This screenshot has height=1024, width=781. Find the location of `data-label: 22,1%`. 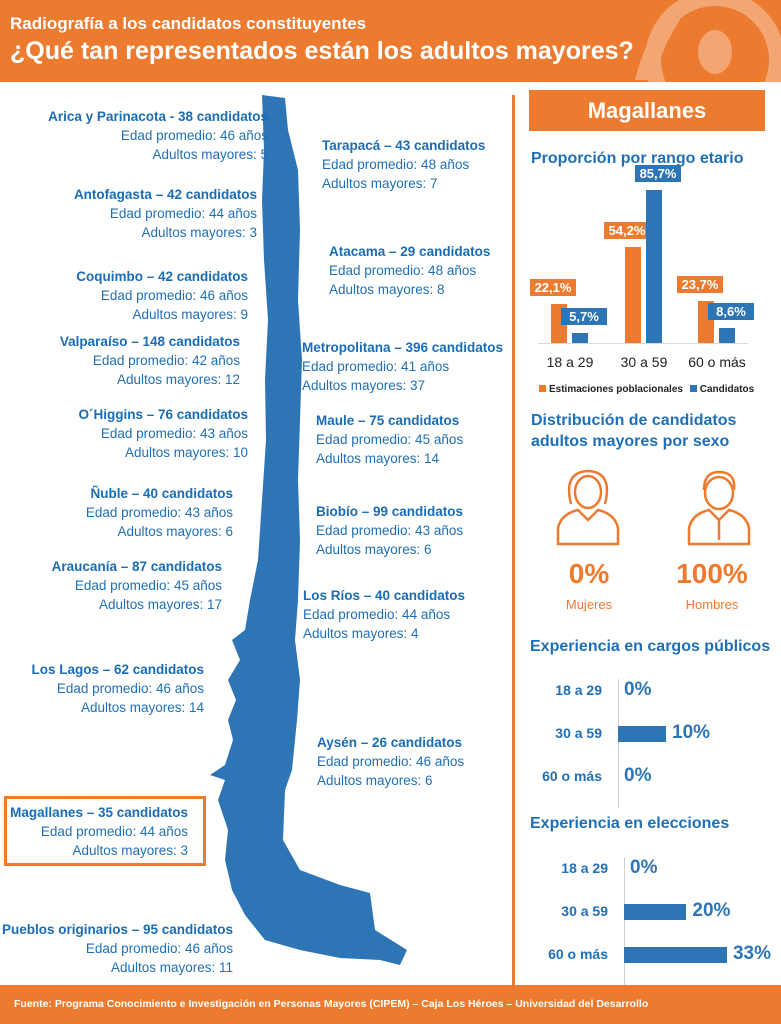

data-label: 22,1% is located at coordinates (553, 287).